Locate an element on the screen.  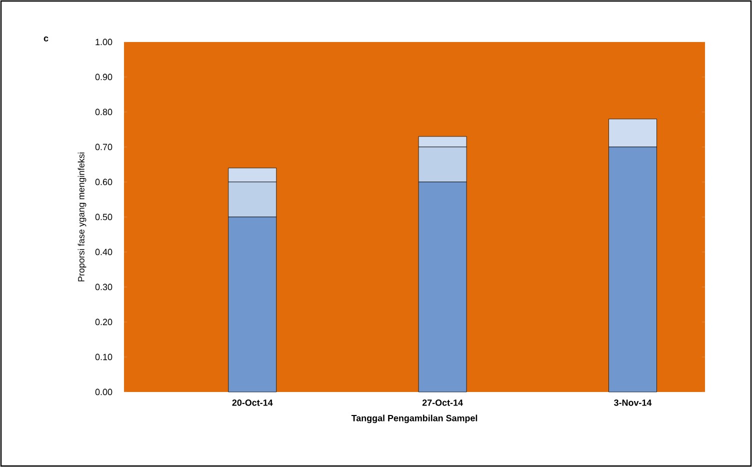
x-tick-label: 20-Oct-14 is located at coordinates (252, 403).